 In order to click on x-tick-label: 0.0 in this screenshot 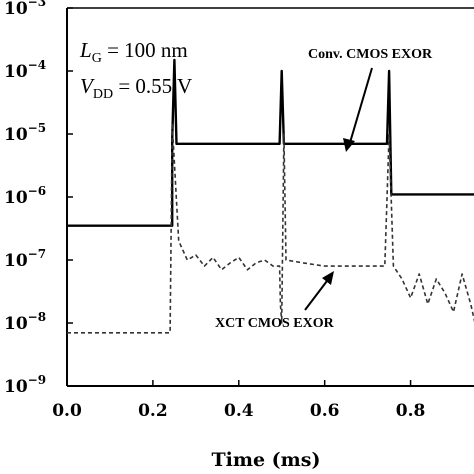, I will do `click(67, 411)`.